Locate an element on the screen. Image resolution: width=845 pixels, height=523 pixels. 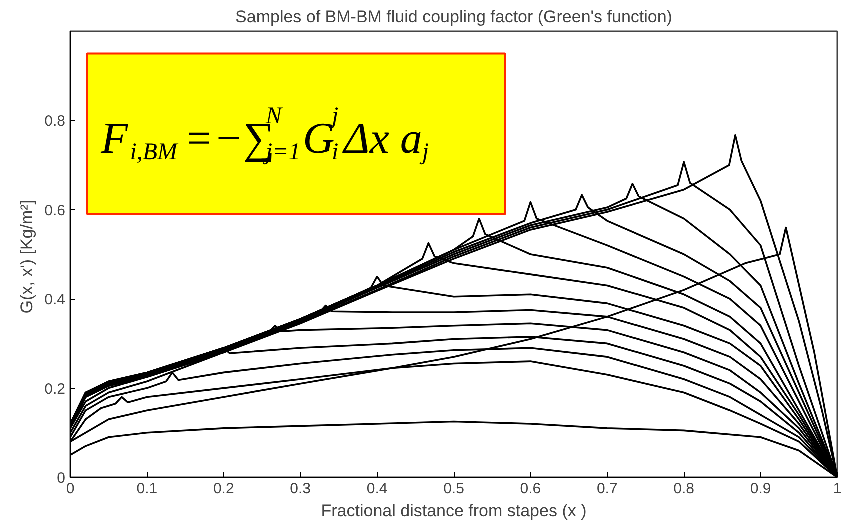
x-tick-label: 0.2 is located at coordinates (223, 489).